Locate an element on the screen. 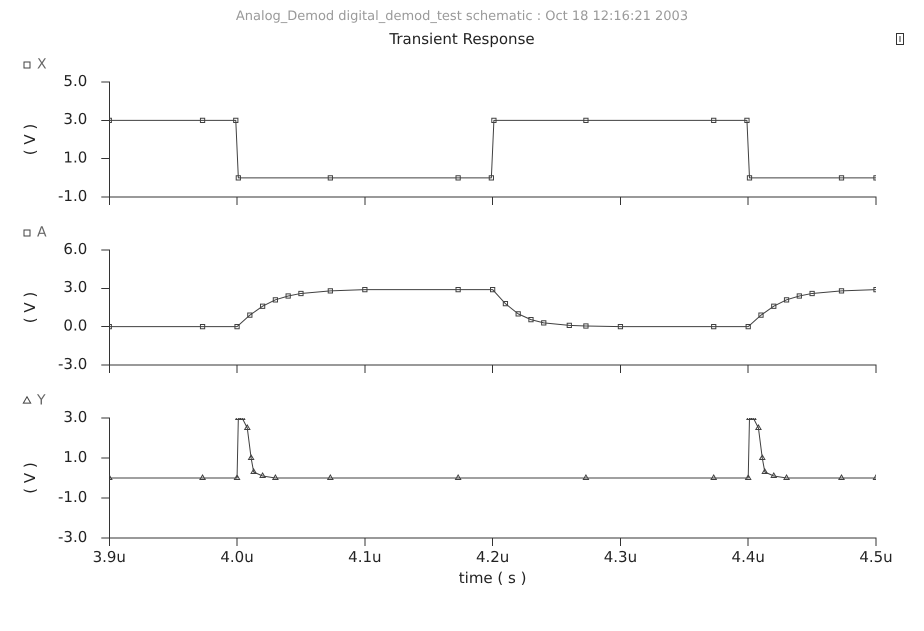 The width and height of the screenshot is (924, 631). x-tick-label: 3.9u is located at coordinates (109, 557).